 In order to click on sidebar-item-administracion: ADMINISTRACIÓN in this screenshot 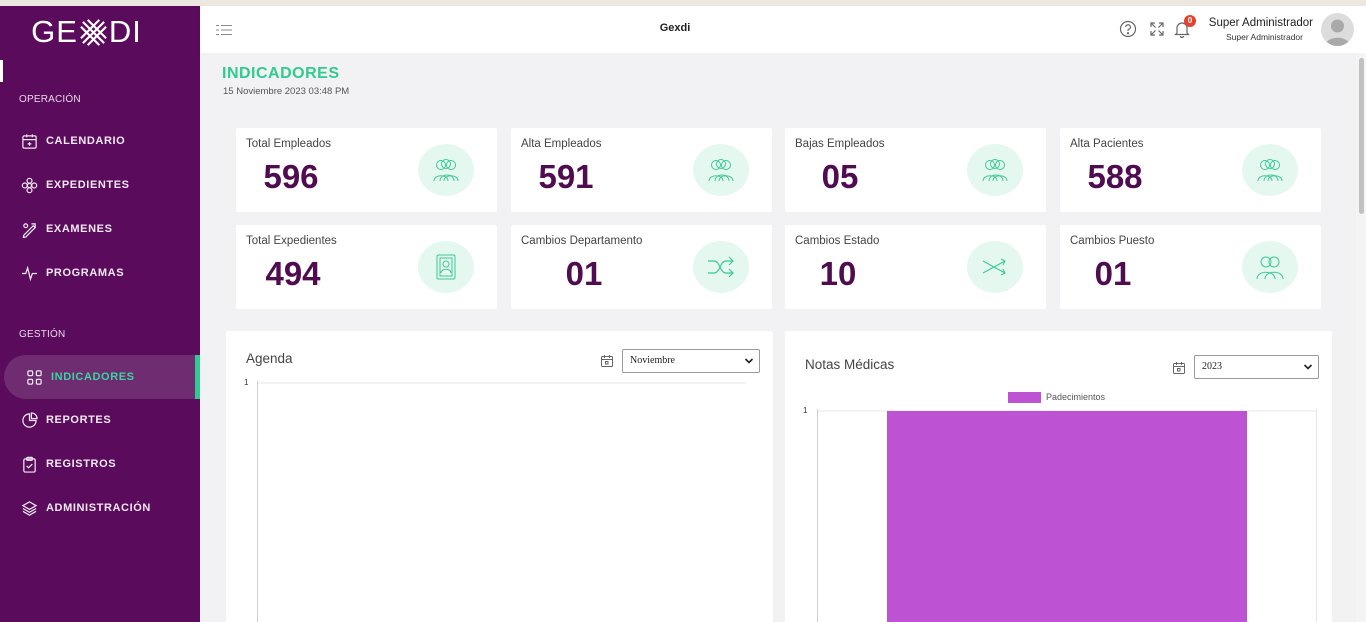, I will do `click(100, 508)`.